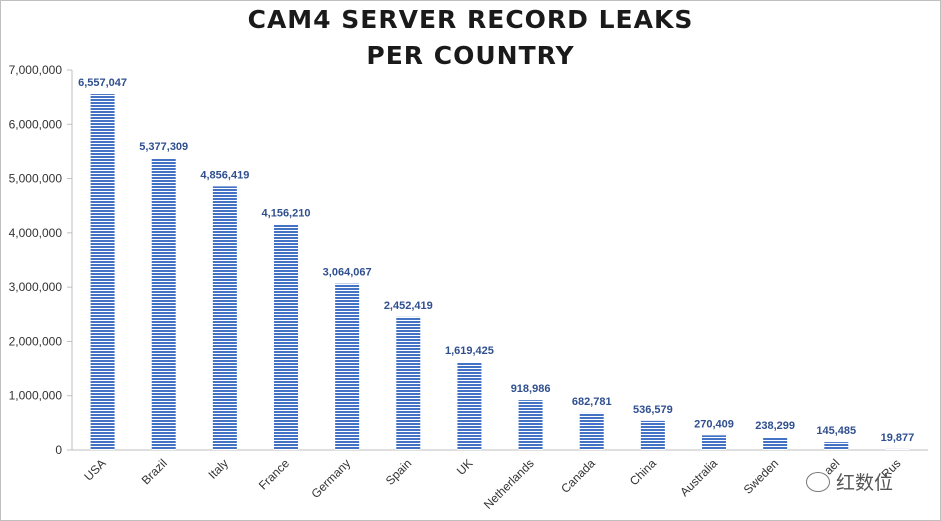 Image resolution: width=941 pixels, height=521 pixels. Describe the element at coordinates (836, 431) in the screenshot. I see `data-label: 145,485` at that location.